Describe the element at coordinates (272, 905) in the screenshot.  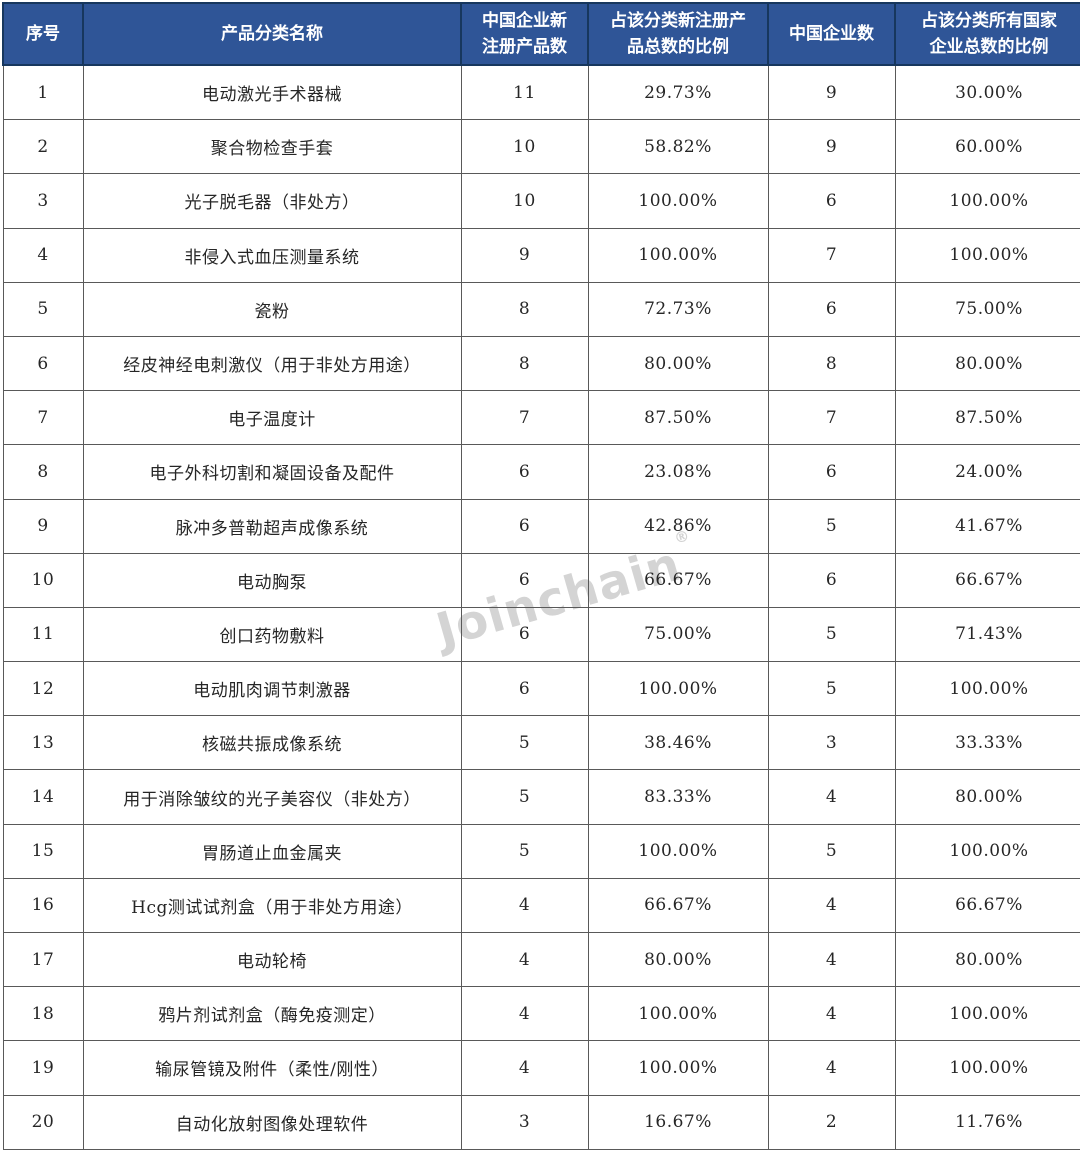
I see `cell-category-name: Hcg测试试剂盒（用于非处方用途）` at that location.